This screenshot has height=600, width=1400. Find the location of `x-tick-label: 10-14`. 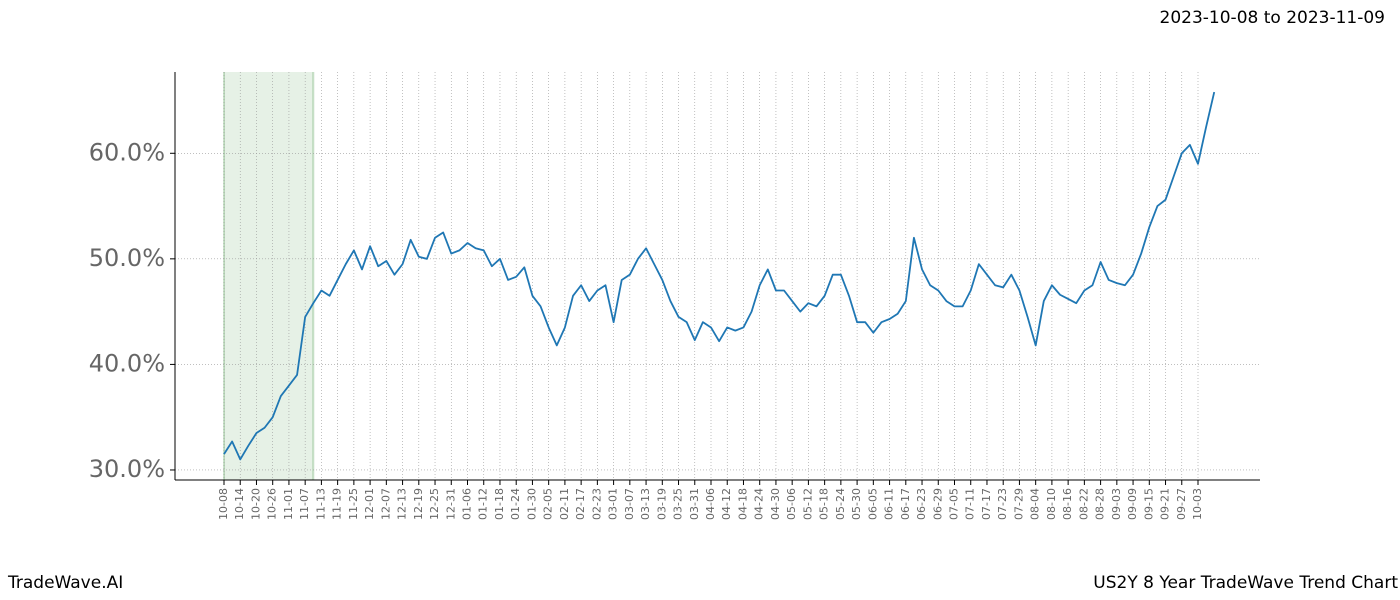

x-tick-label: 10-14 is located at coordinates (239, 504).